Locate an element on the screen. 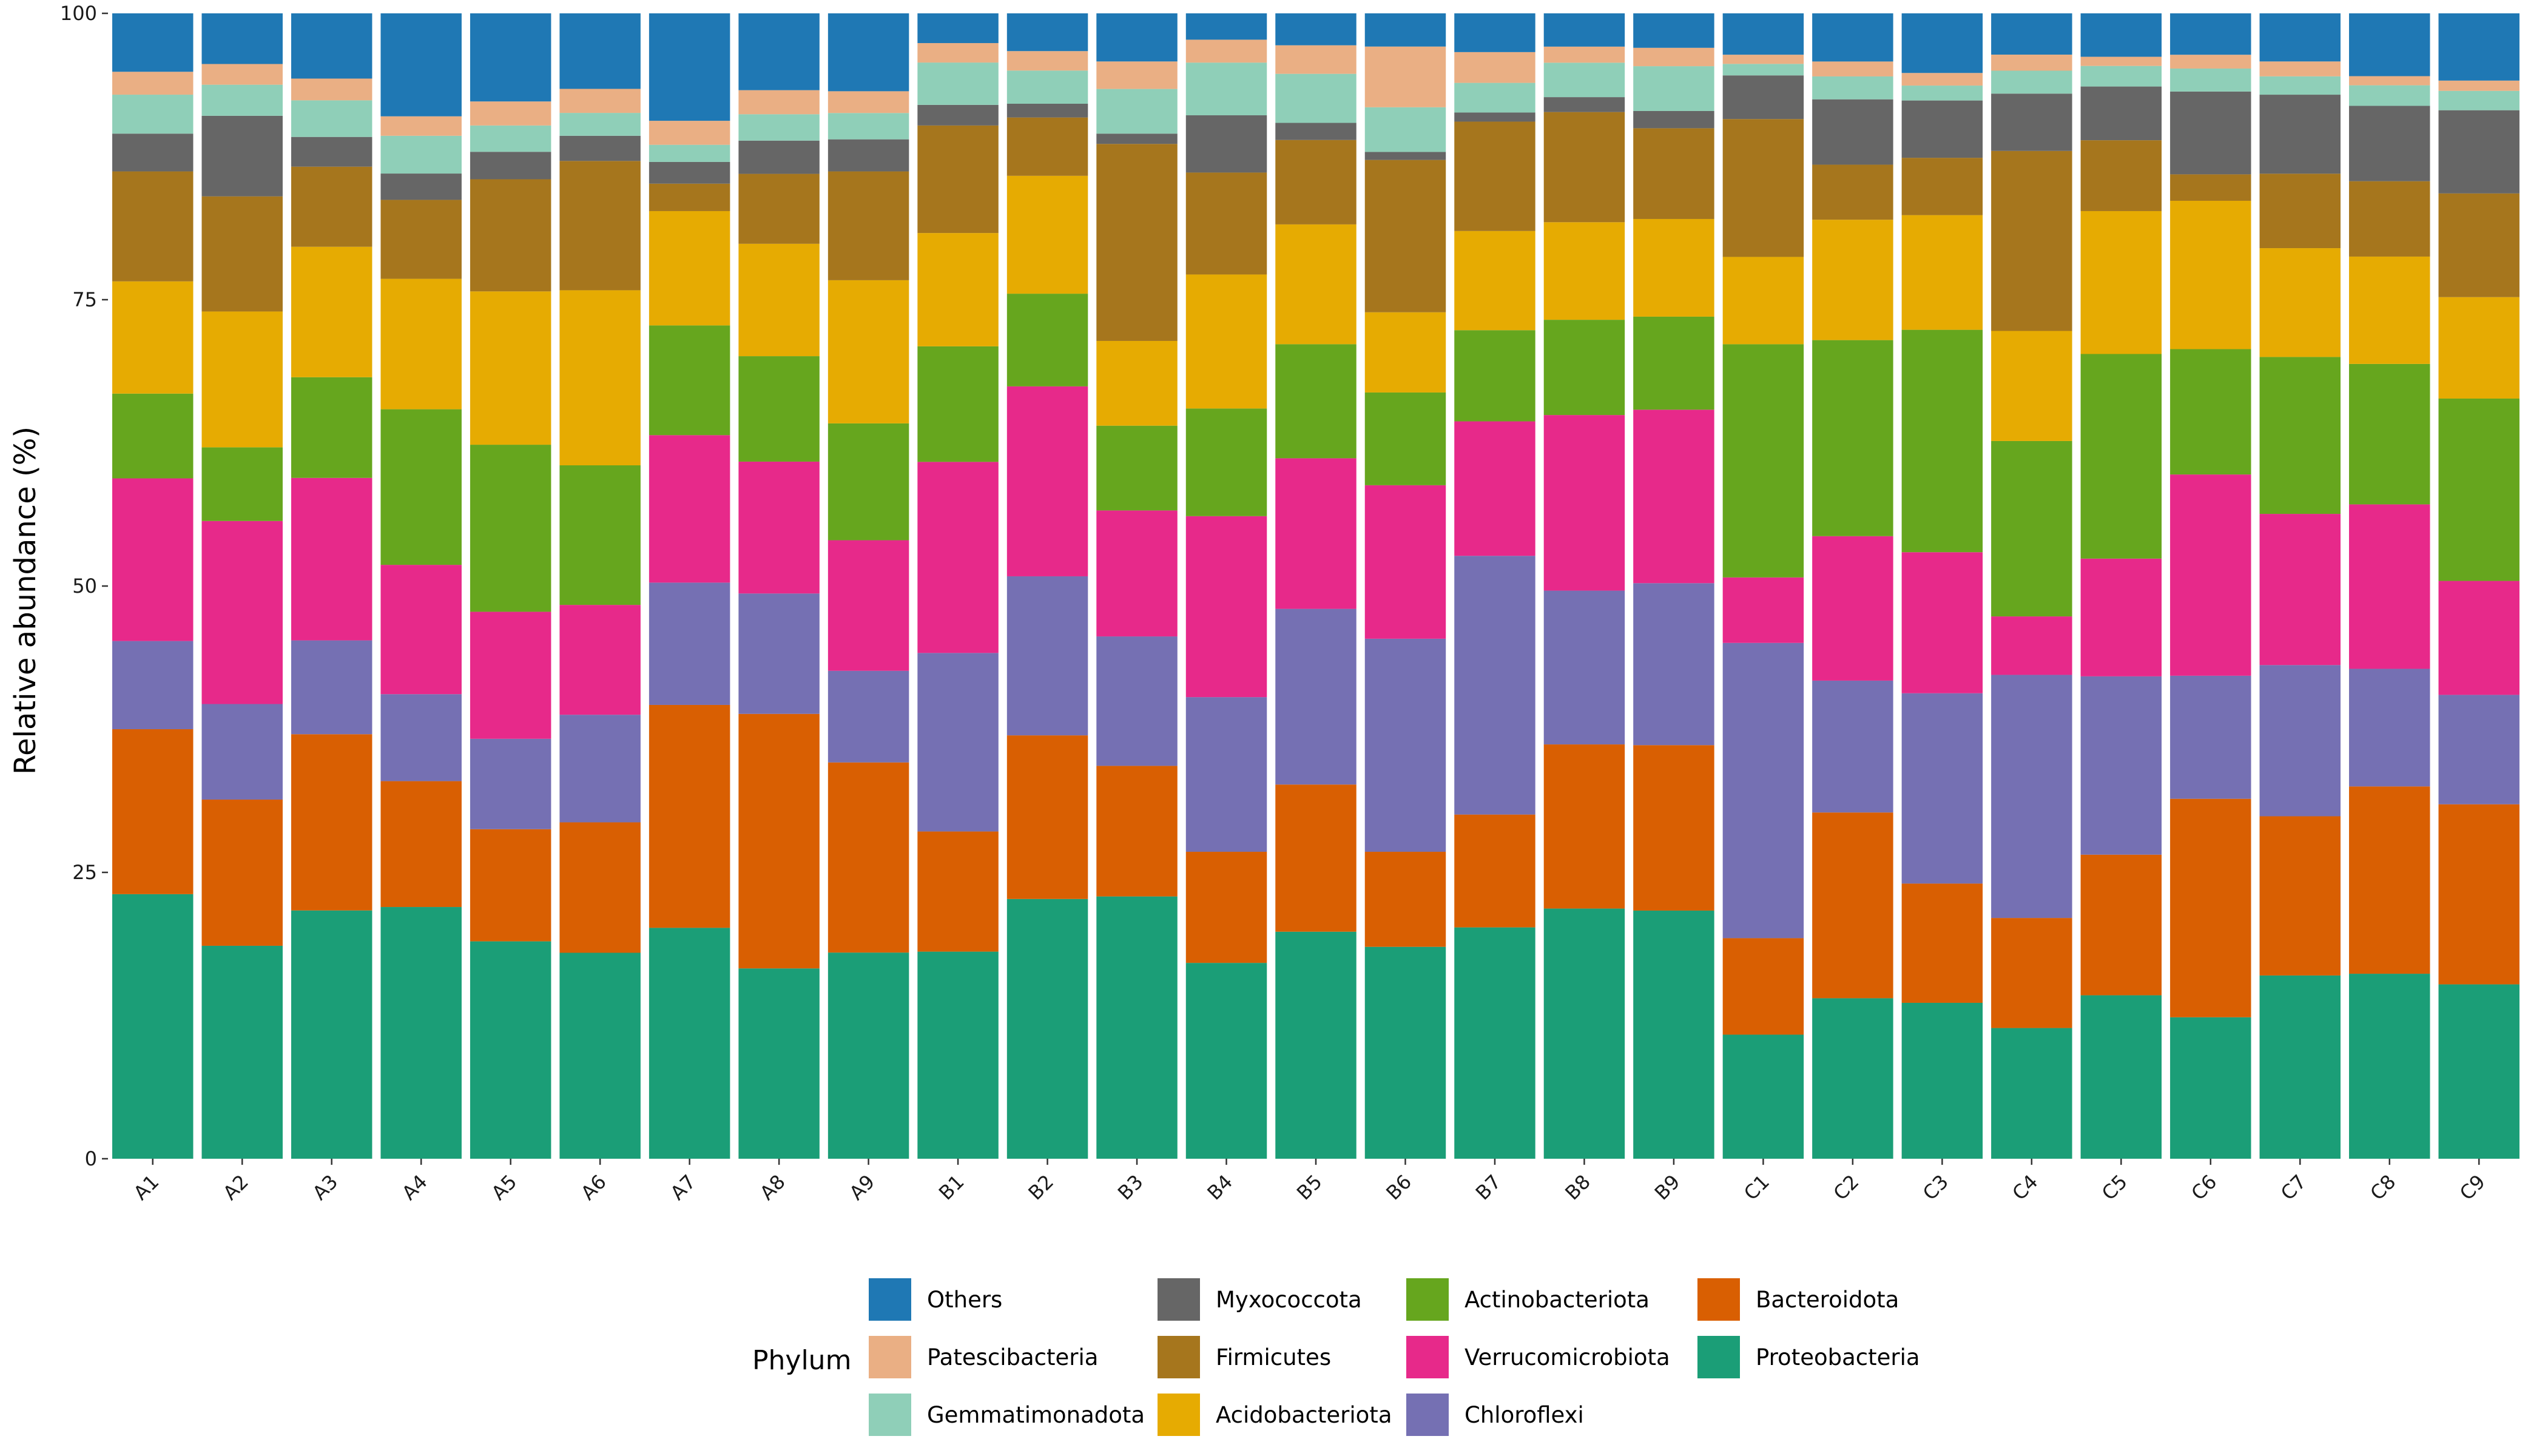  bar-segment-A4-chloroflexi is located at coordinates (421, 737).